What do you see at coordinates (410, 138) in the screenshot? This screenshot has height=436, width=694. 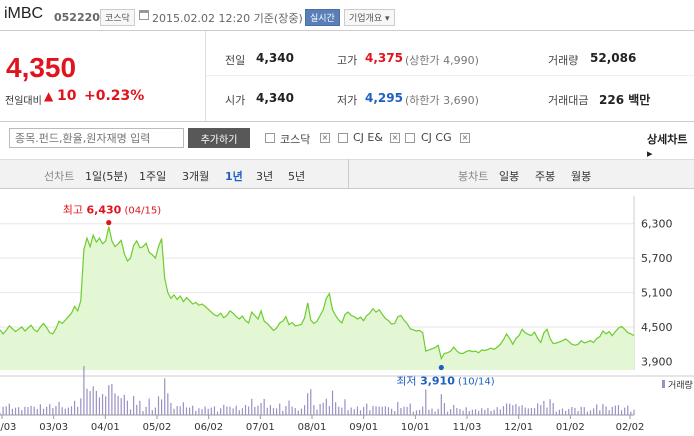 I see `compare-checkbox-cjcg` at bounding box center [410, 138].